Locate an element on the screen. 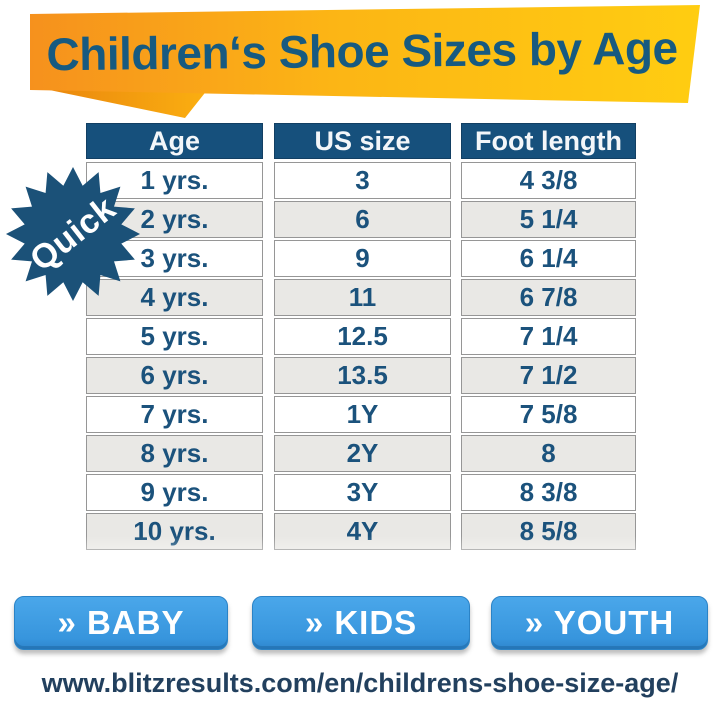  starburst-icon is located at coordinates (73, 234).